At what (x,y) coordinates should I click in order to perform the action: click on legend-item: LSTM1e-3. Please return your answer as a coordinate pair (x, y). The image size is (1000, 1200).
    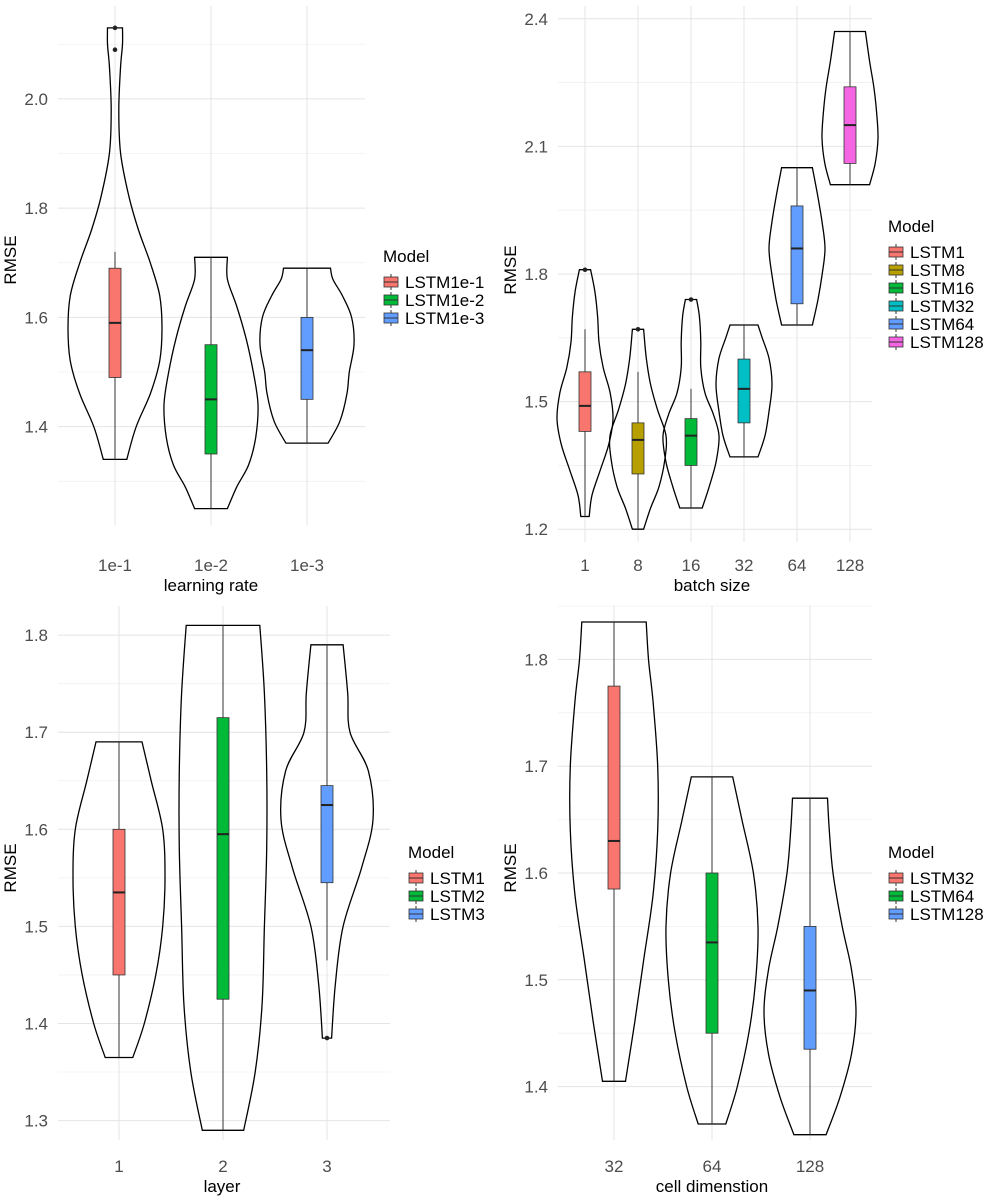
    Looking at the image, I should click on (433, 318).